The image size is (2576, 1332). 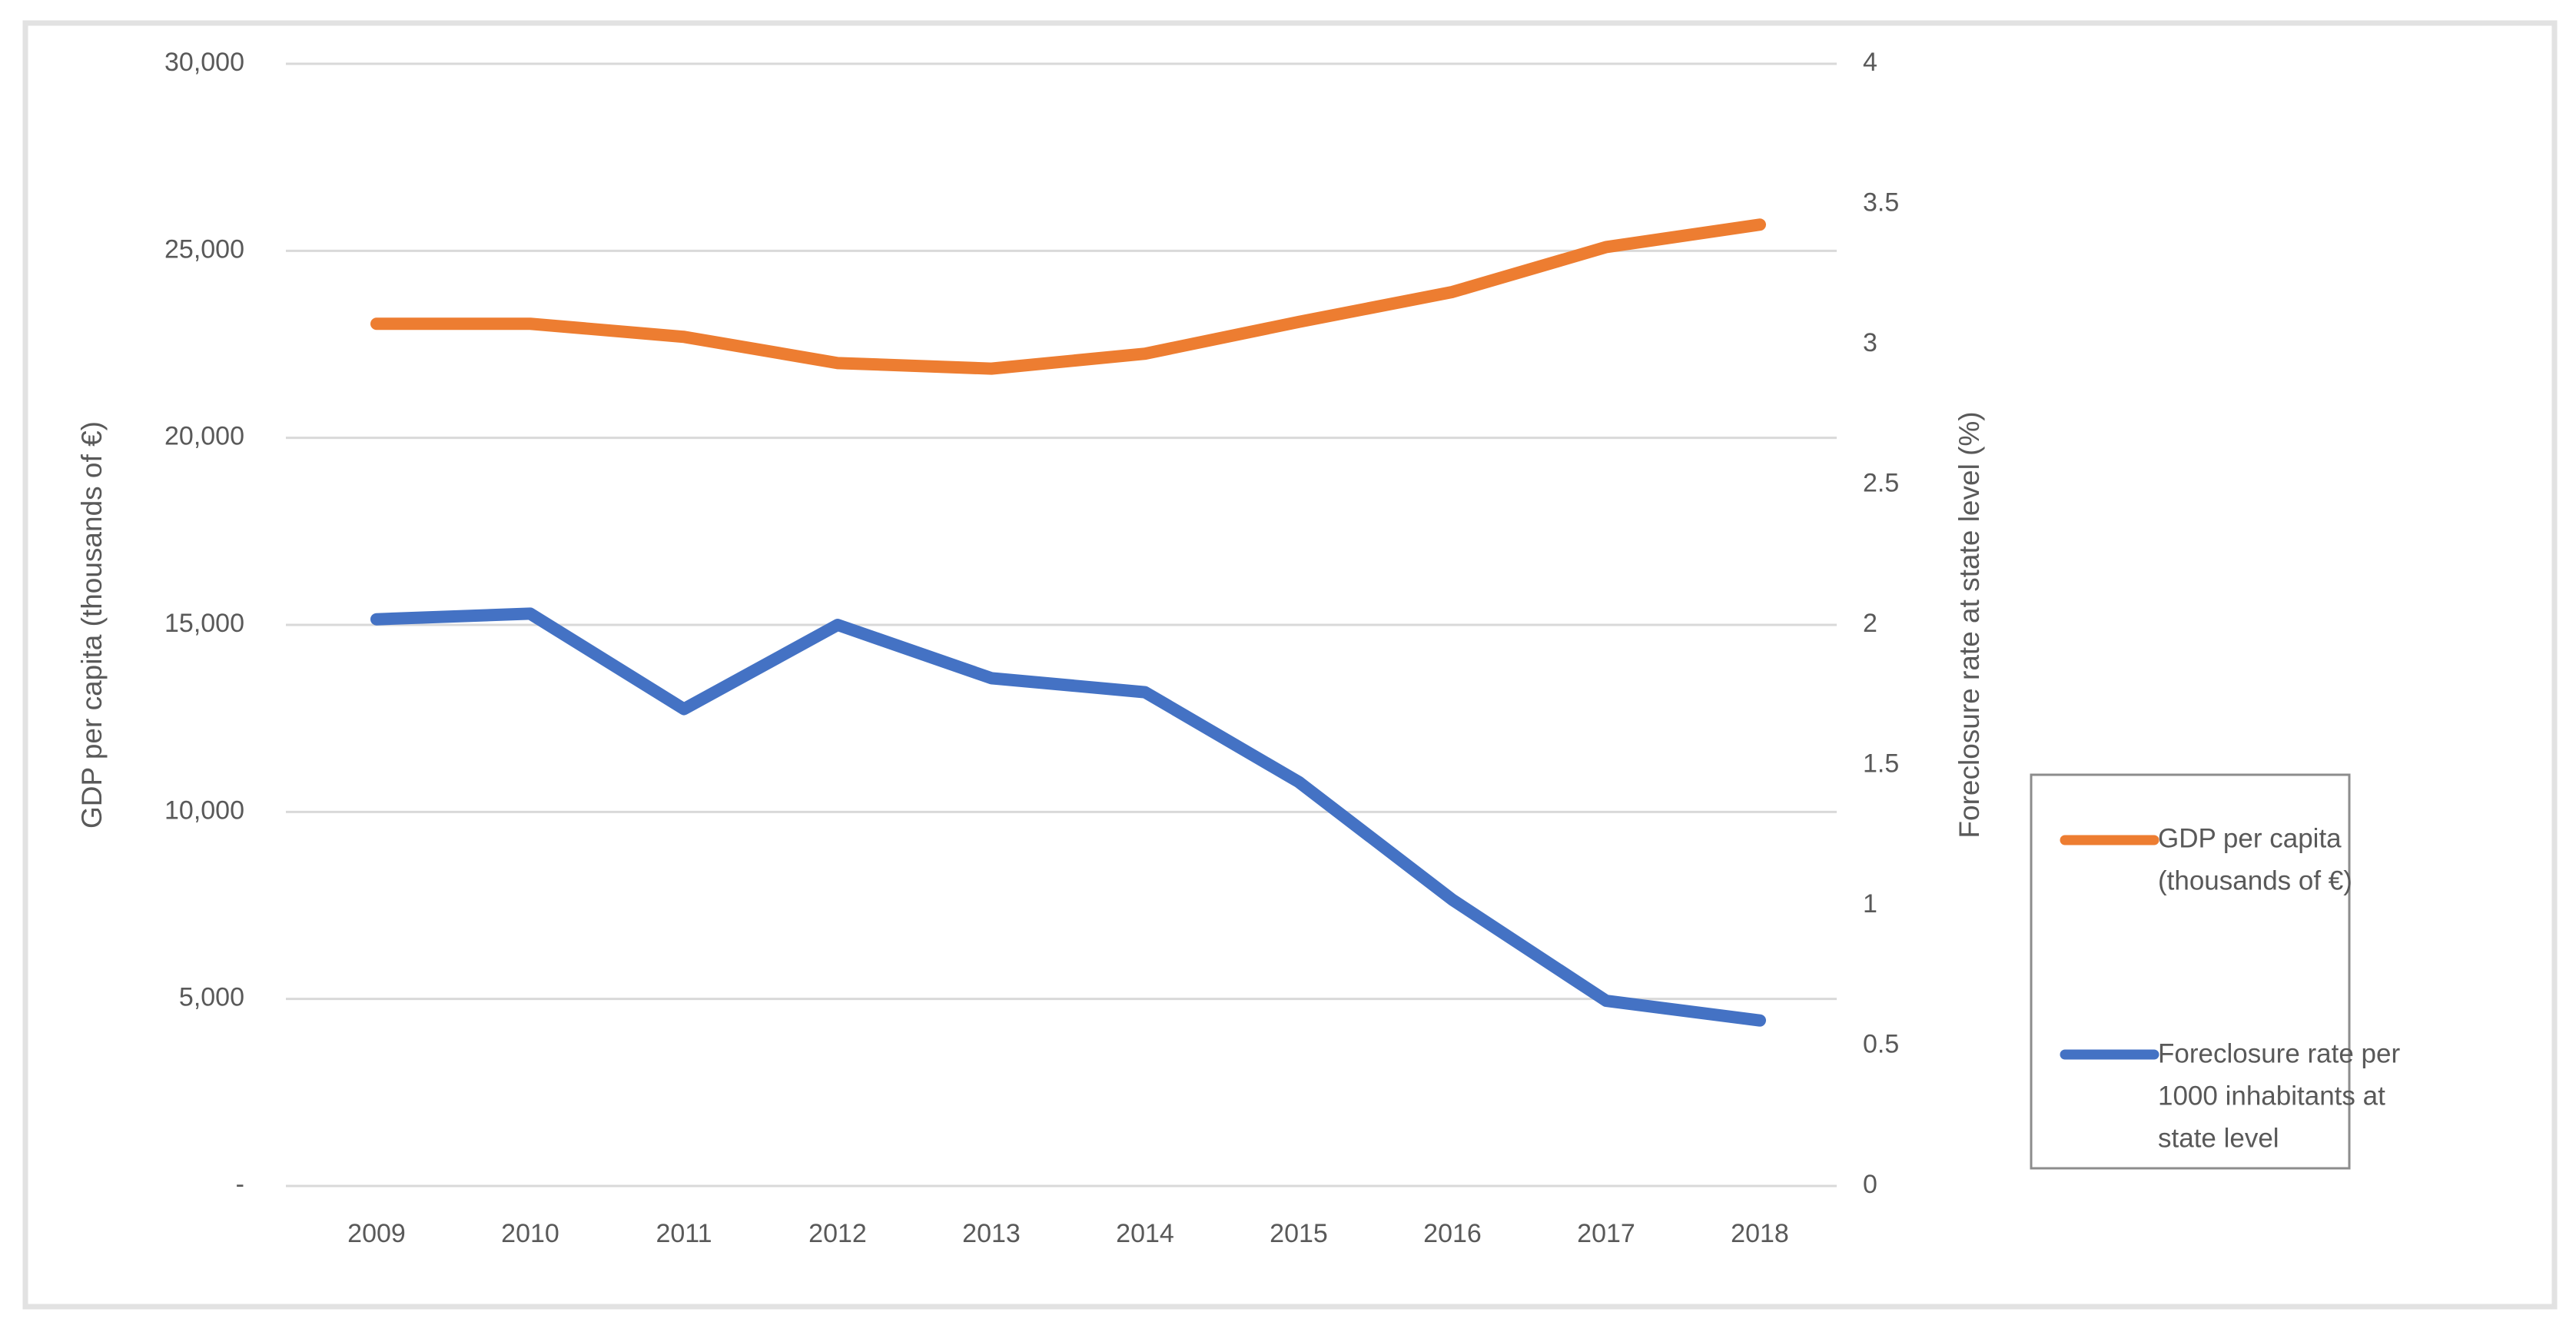 What do you see at coordinates (991, 1234) in the screenshot?
I see `x-axis-tick-label: 2013` at bounding box center [991, 1234].